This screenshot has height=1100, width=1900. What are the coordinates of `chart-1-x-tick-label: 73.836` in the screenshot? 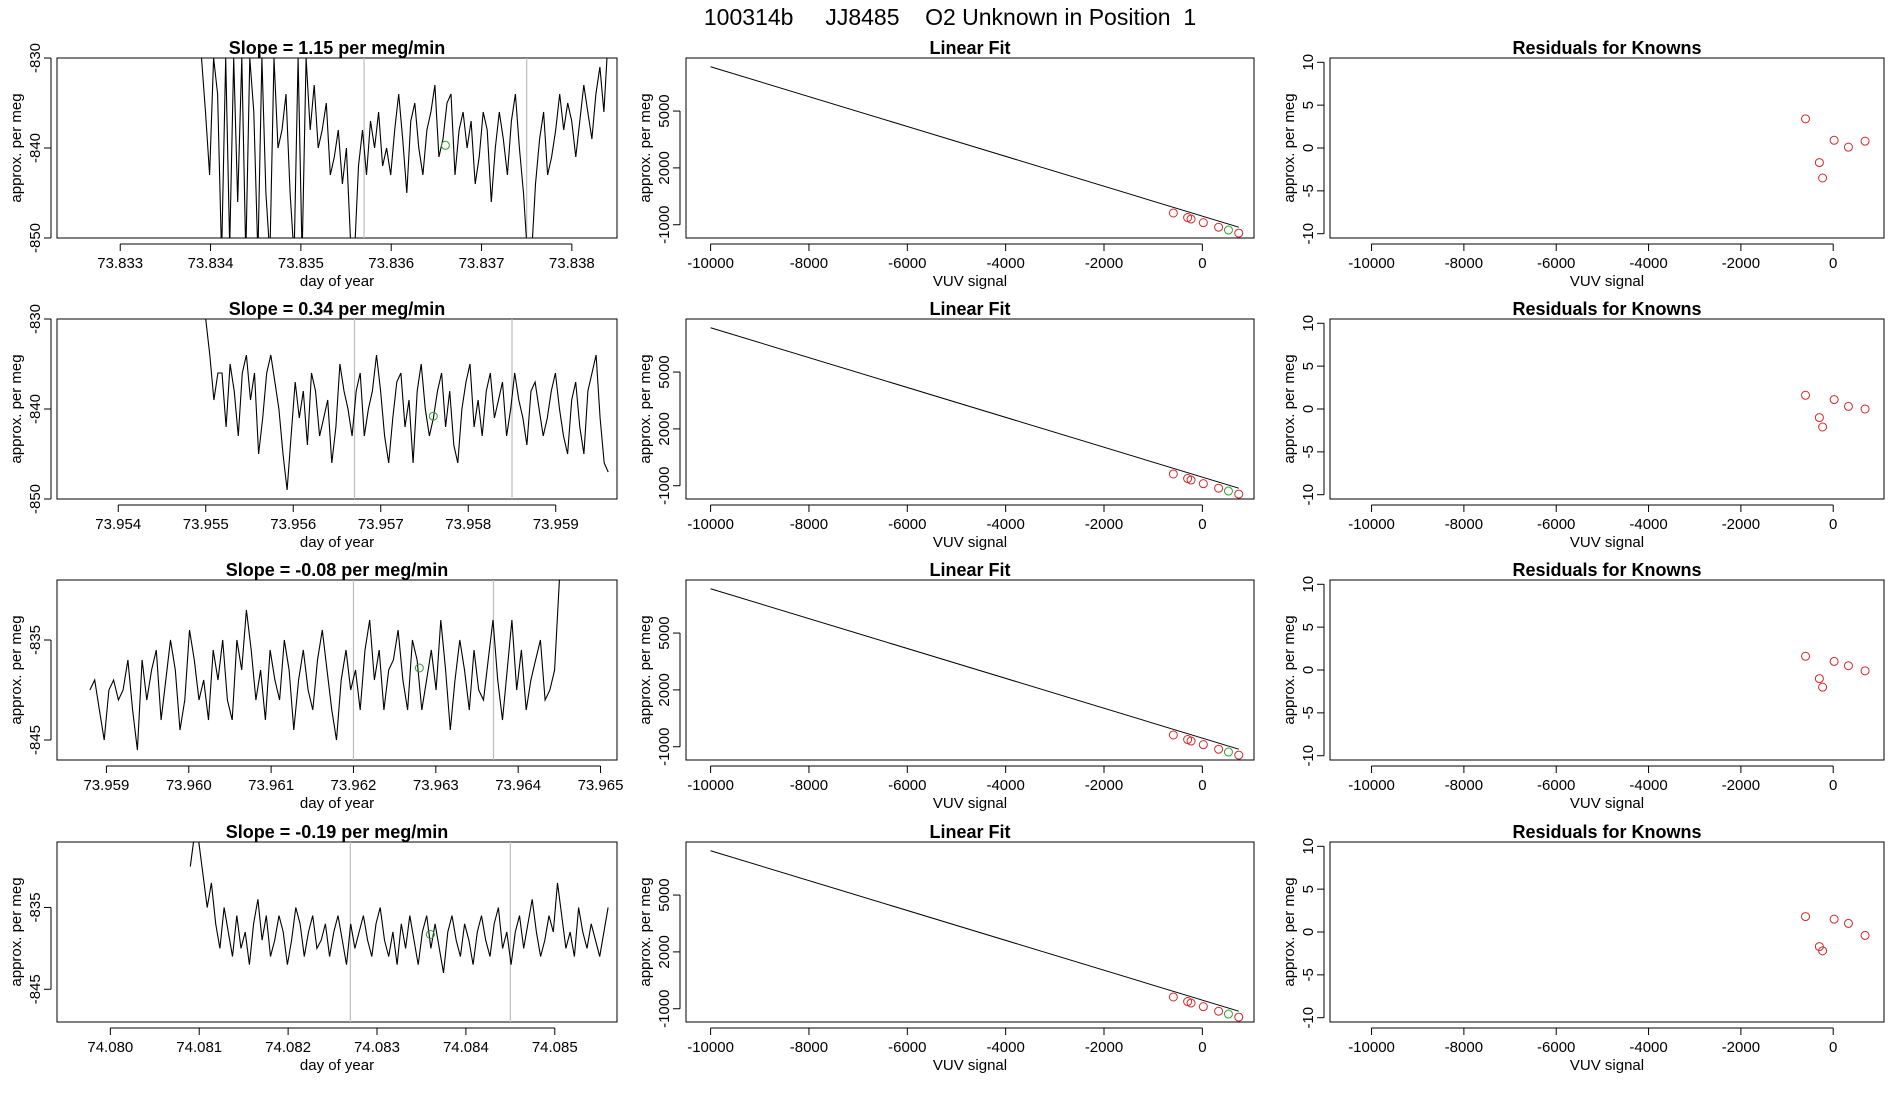 It's located at (391, 263).